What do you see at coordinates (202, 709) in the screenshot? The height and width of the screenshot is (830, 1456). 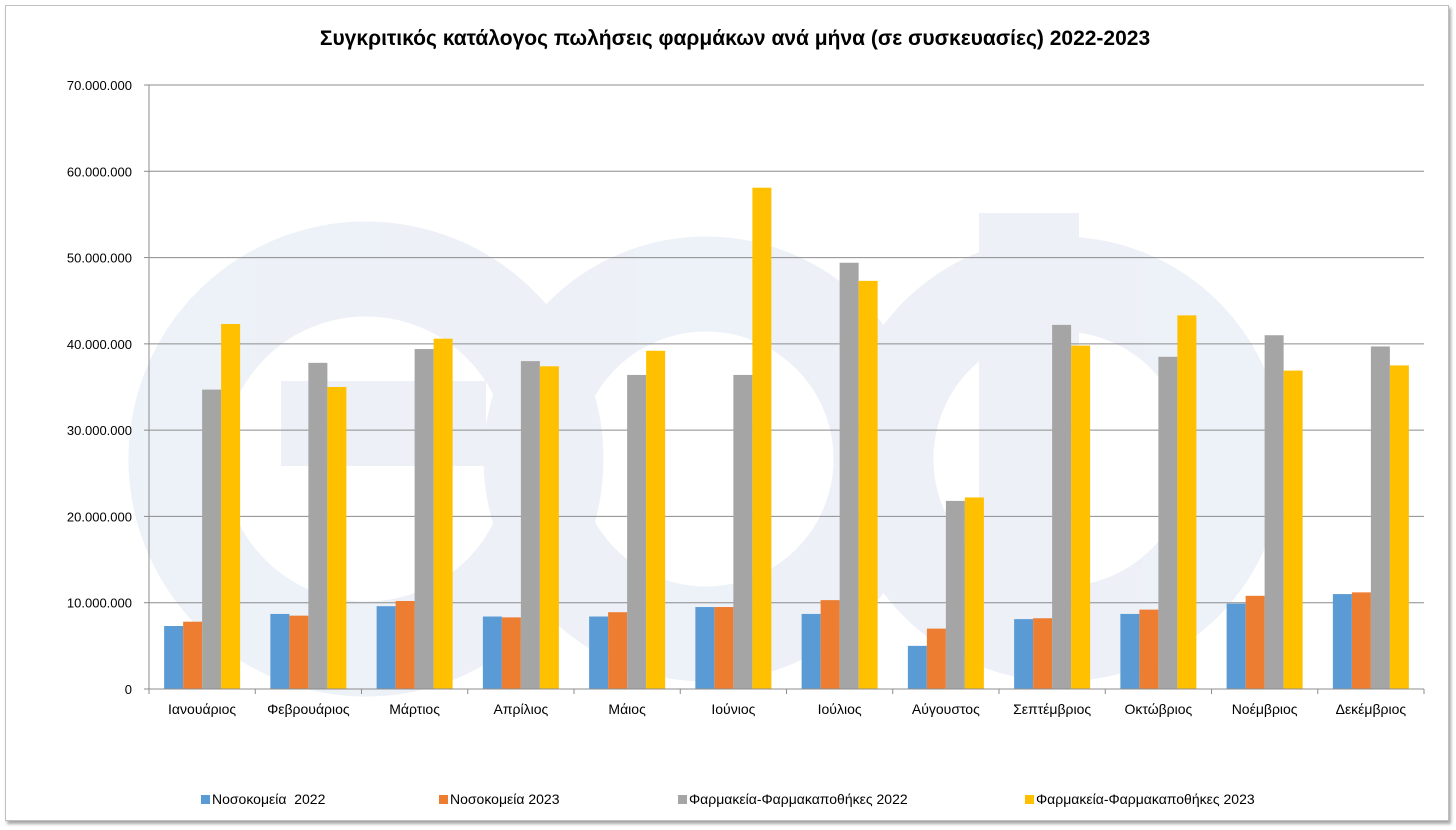 I see `x-tick-label: Ιανουάριος` at bounding box center [202, 709].